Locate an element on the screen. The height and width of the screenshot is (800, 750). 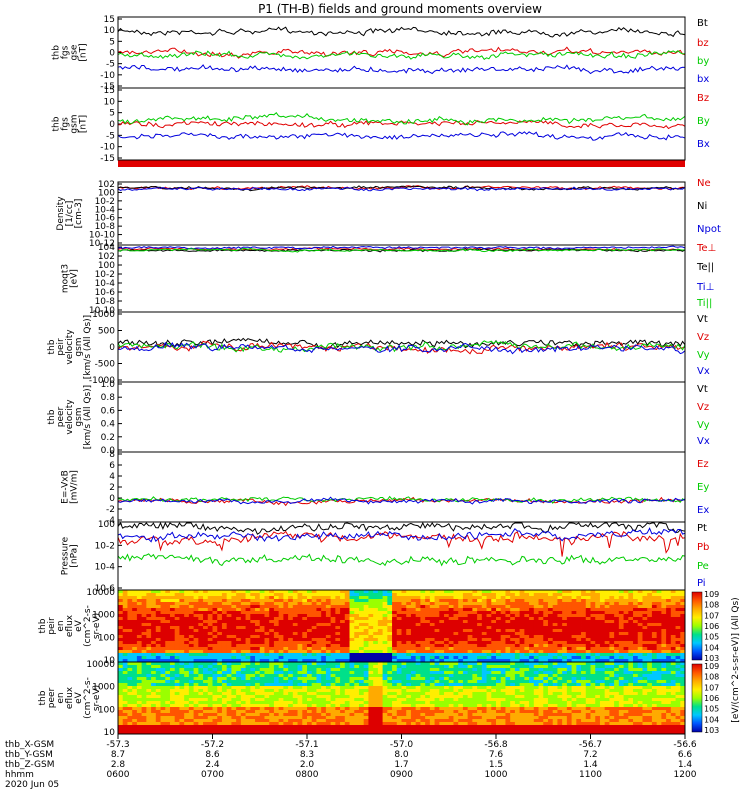
panel-frame is located at coordinates (401, 213).